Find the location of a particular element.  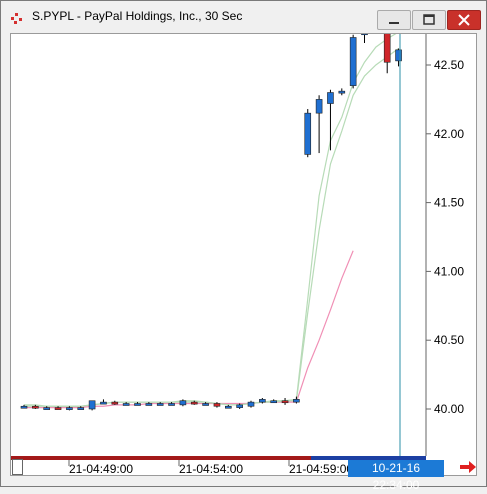

close-icon is located at coordinates (464, 20).